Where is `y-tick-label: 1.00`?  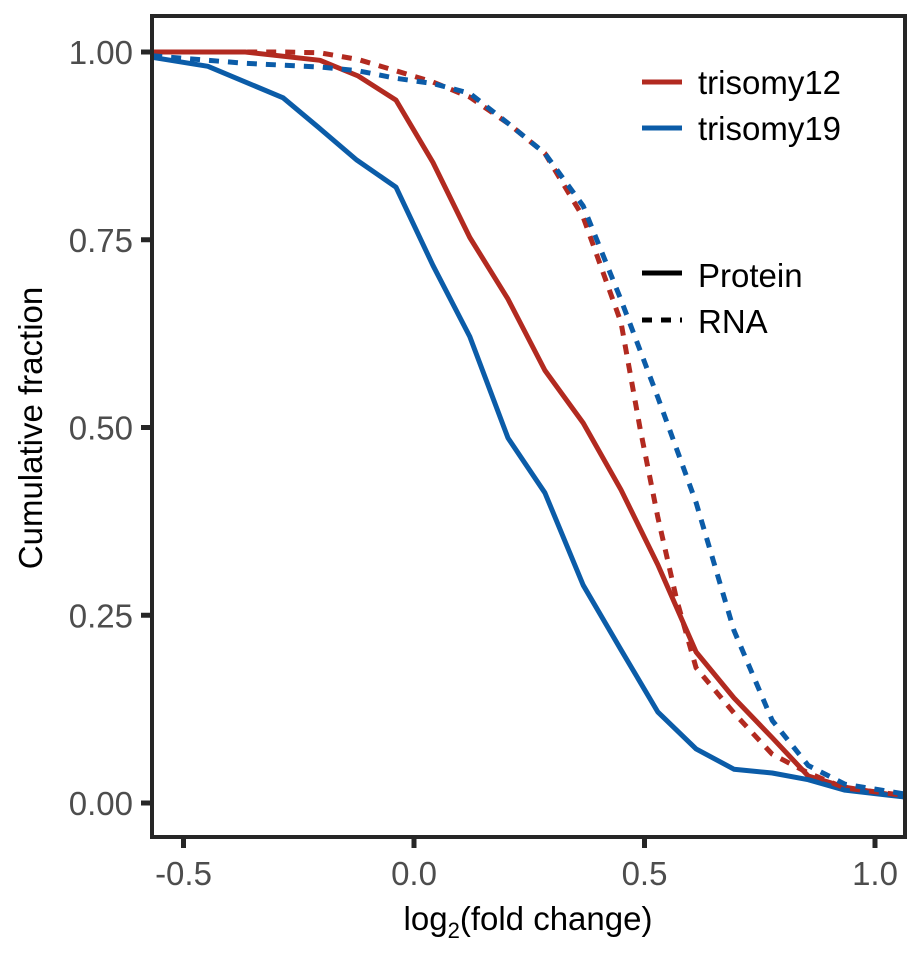
y-tick-label: 1.00 is located at coordinates (101, 52).